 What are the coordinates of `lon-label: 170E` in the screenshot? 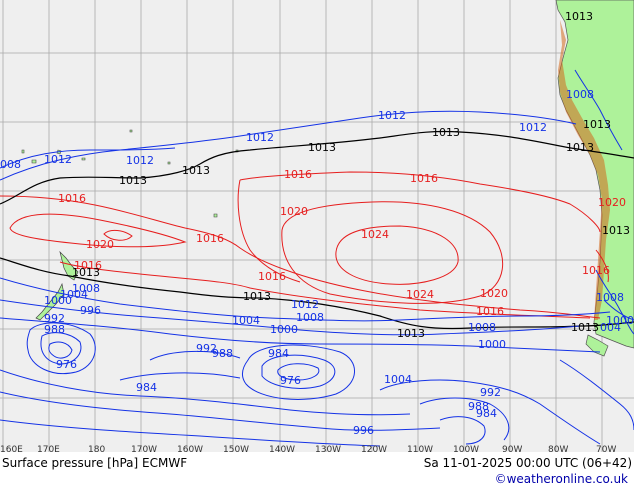 It's located at (48, 450).